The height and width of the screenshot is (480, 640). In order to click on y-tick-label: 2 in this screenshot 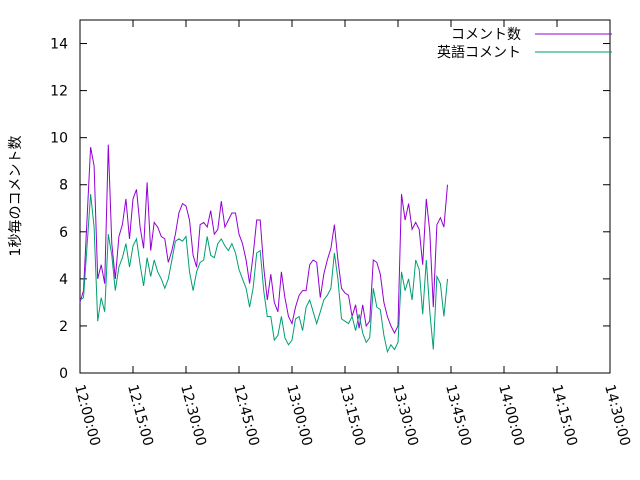, I will do `click(63, 327)`.